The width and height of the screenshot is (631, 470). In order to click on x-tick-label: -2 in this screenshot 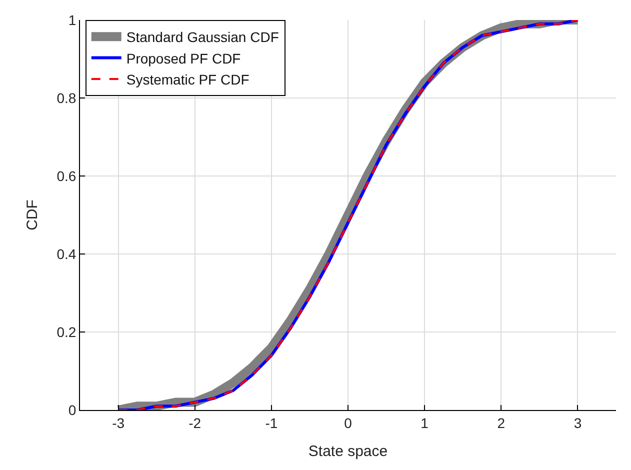, I will do `click(195, 422)`.